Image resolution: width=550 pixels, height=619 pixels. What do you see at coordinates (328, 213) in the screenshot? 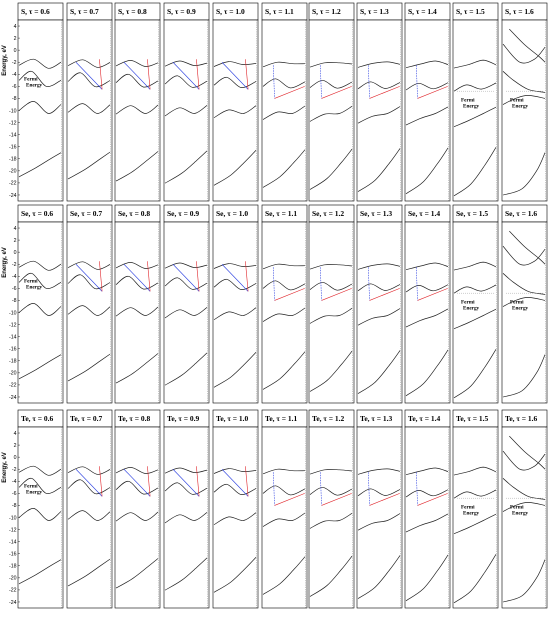
I see `panel-title: Se, τ = 1.2` at bounding box center [328, 213].